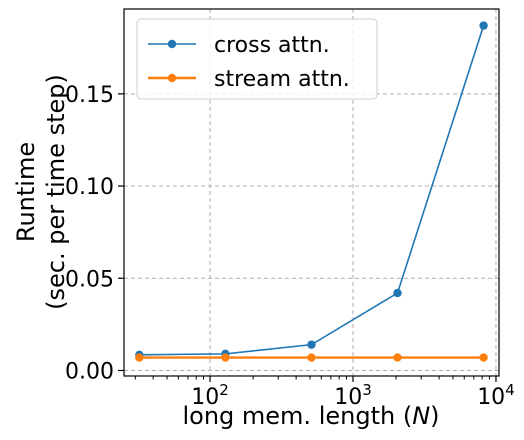 This screenshot has width=524, height=440. What do you see at coordinates (172, 44) in the screenshot?
I see `legend-cross-attn-marker` at bounding box center [172, 44].